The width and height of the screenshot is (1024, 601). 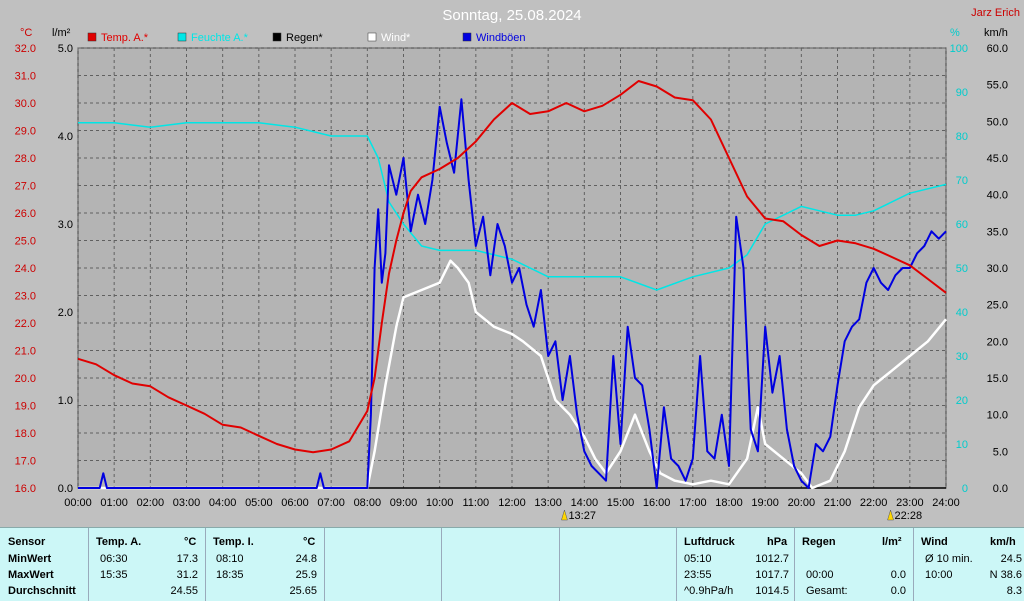 What do you see at coordinates (309, 542) in the screenshot?
I see `header-temp-i-unit: °C` at bounding box center [309, 542].